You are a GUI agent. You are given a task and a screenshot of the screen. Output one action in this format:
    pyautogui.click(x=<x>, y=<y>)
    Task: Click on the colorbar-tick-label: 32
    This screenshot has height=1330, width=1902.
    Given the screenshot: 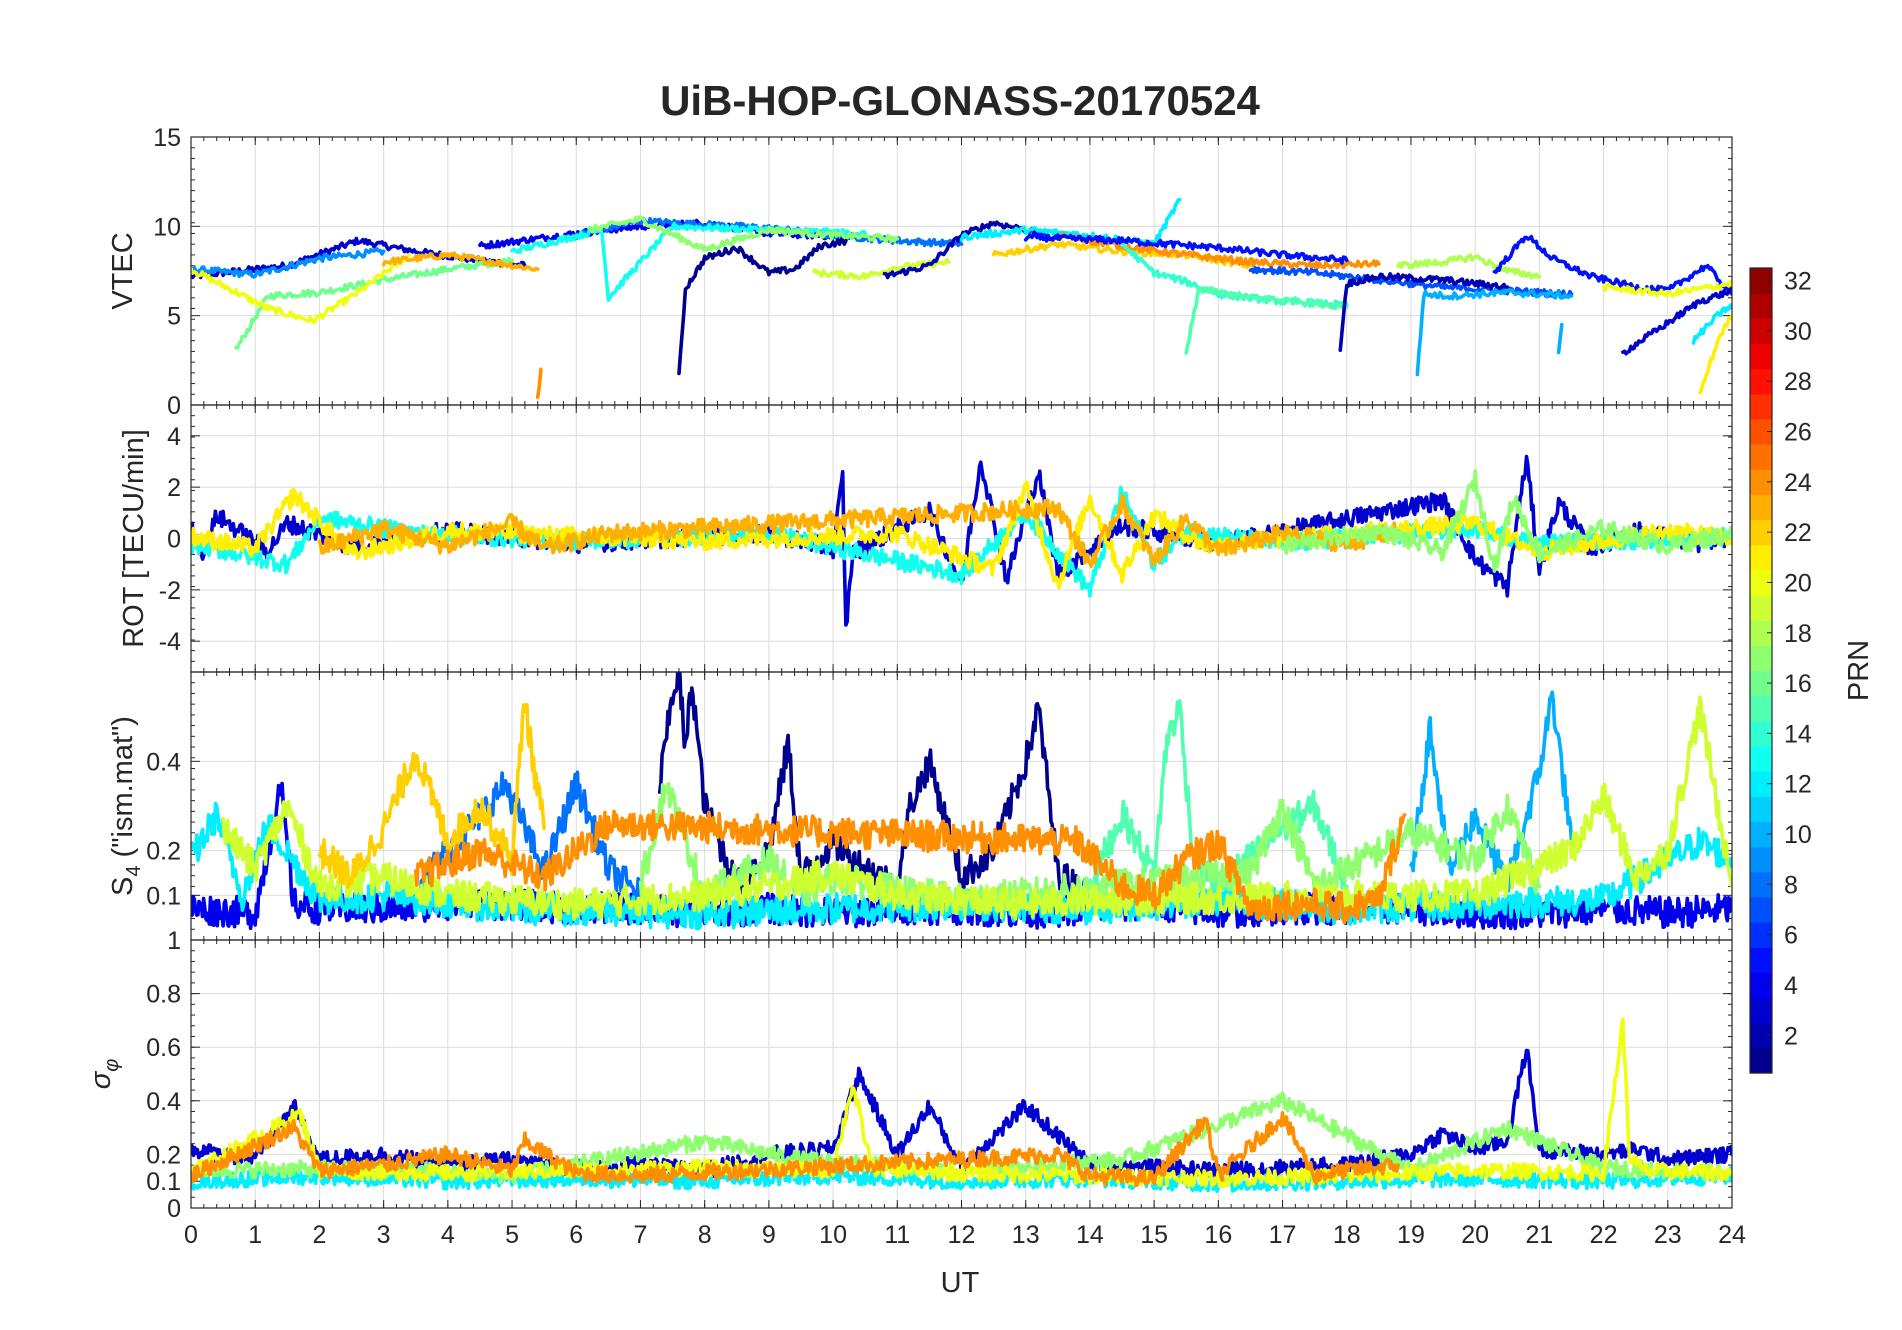 What is the action you would take?
    pyautogui.click(x=1798, y=282)
    